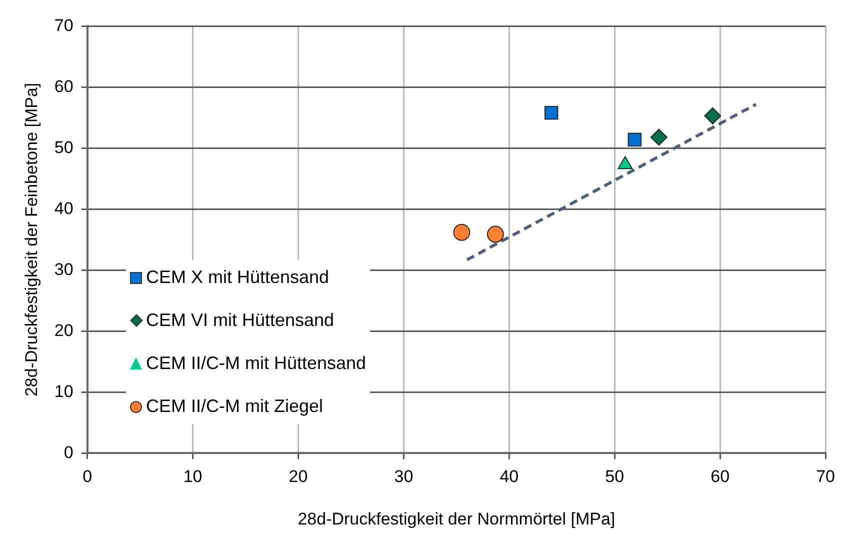 This screenshot has height=542, width=851. What do you see at coordinates (64, 86) in the screenshot?
I see `y-tick-label: 60` at bounding box center [64, 86].